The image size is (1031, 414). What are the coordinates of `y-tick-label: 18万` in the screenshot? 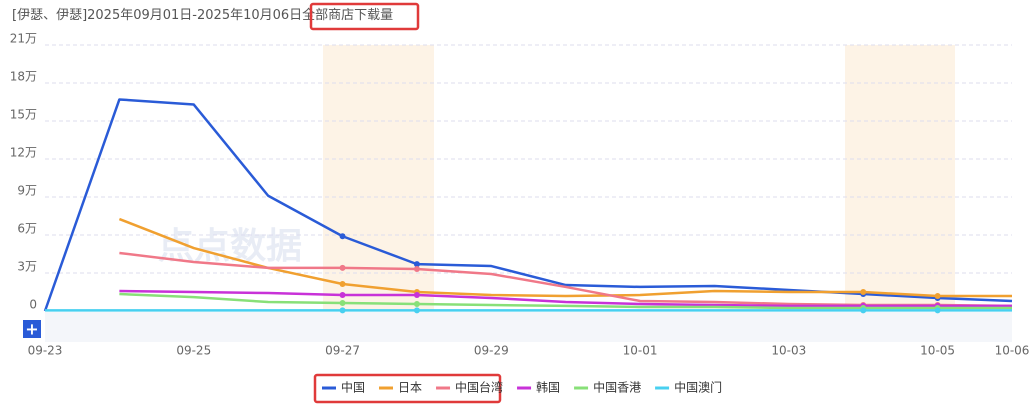 It's located at (23, 77).